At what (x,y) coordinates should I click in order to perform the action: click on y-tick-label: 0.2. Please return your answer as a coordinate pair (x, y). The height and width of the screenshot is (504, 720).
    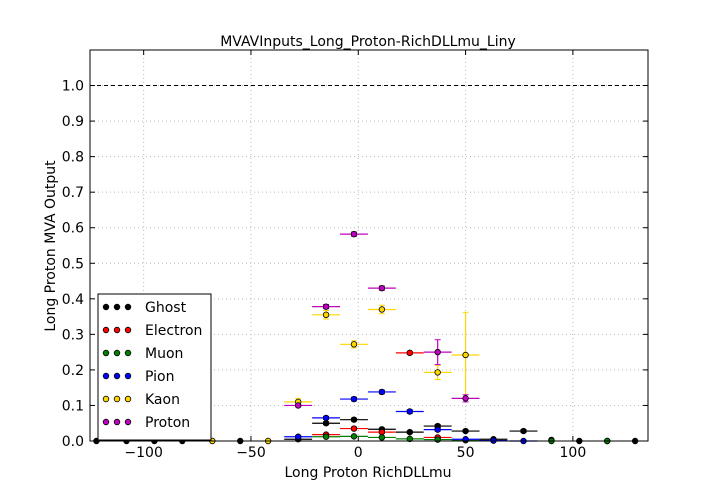
    Looking at the image, I should click on (73, 371).